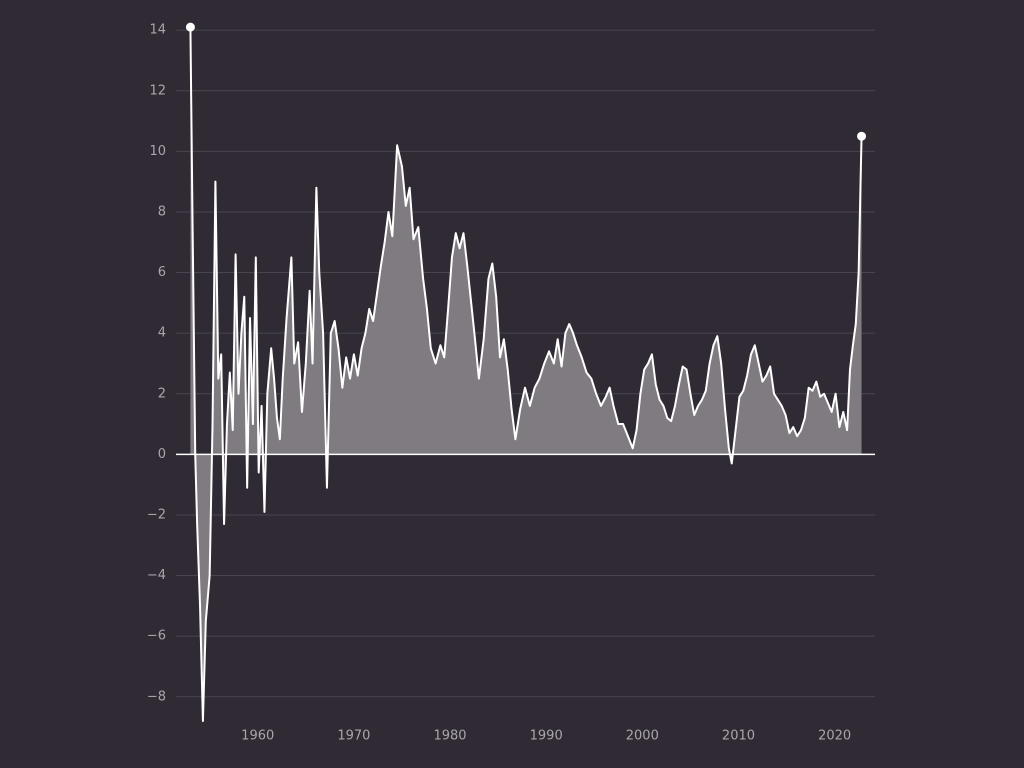 The width and height of the screenshot is (1024, 768). I want to click on y-tick-label: 14, so click(157, 30).